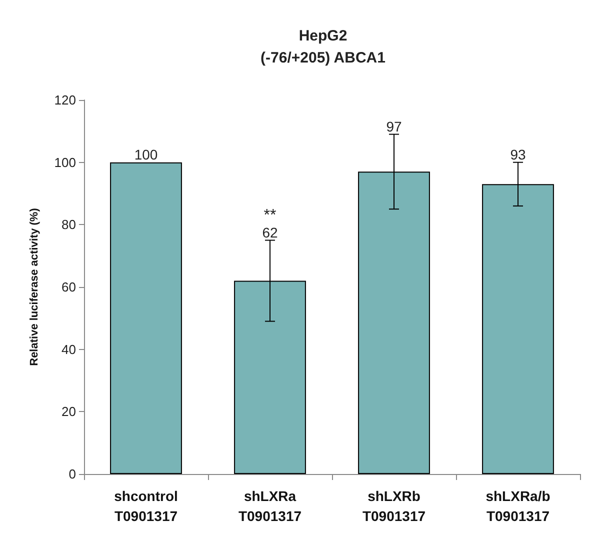 The width and height of the screenshot is (600, 552). I want to click on data-label: 93, so click(518, 154).